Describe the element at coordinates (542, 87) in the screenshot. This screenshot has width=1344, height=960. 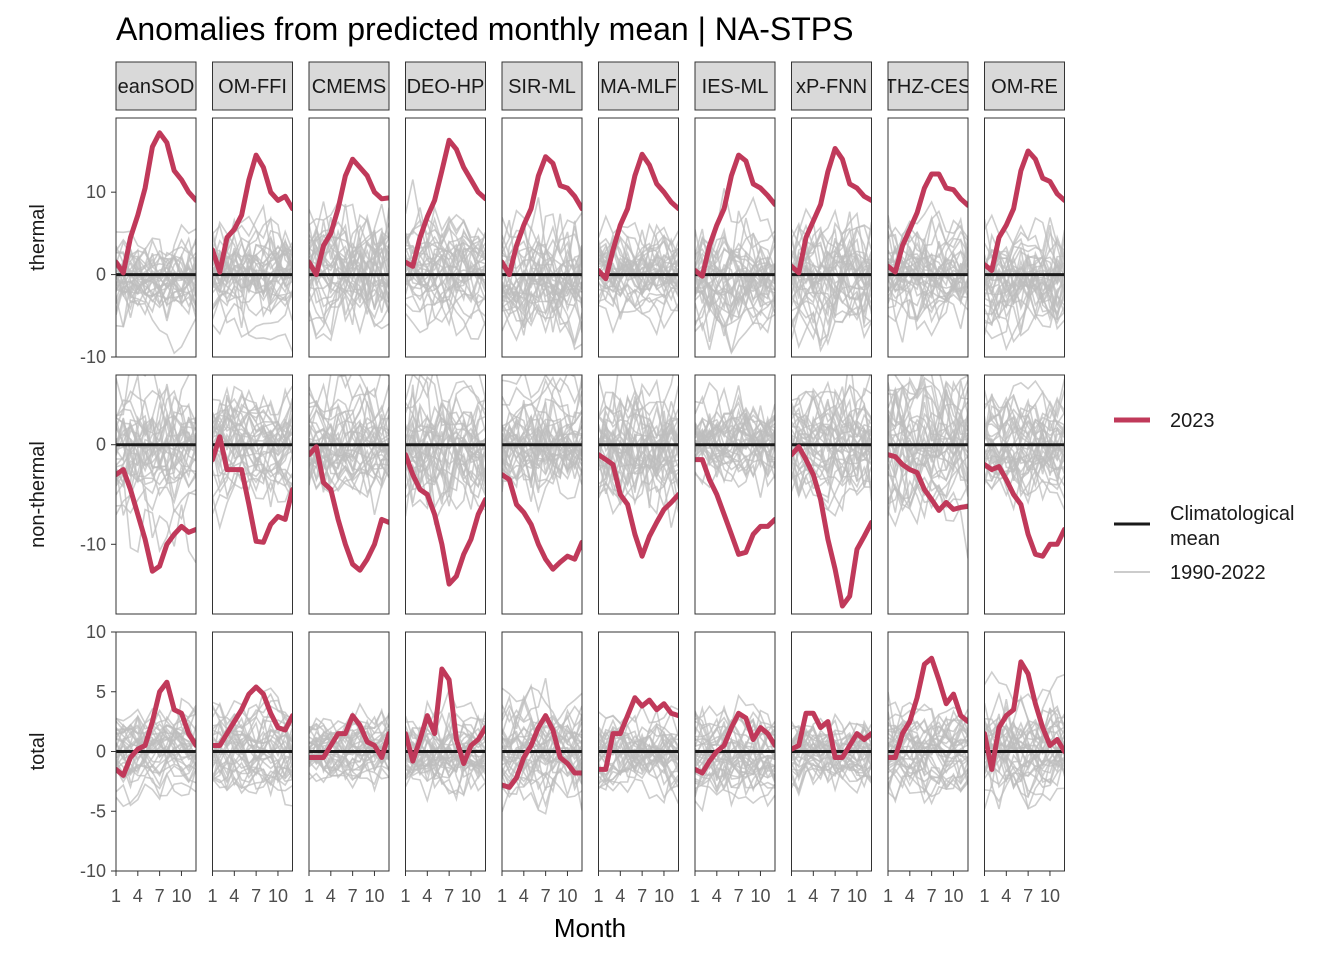
I see `facet-strip-label-5: SIR-ML` at that location.